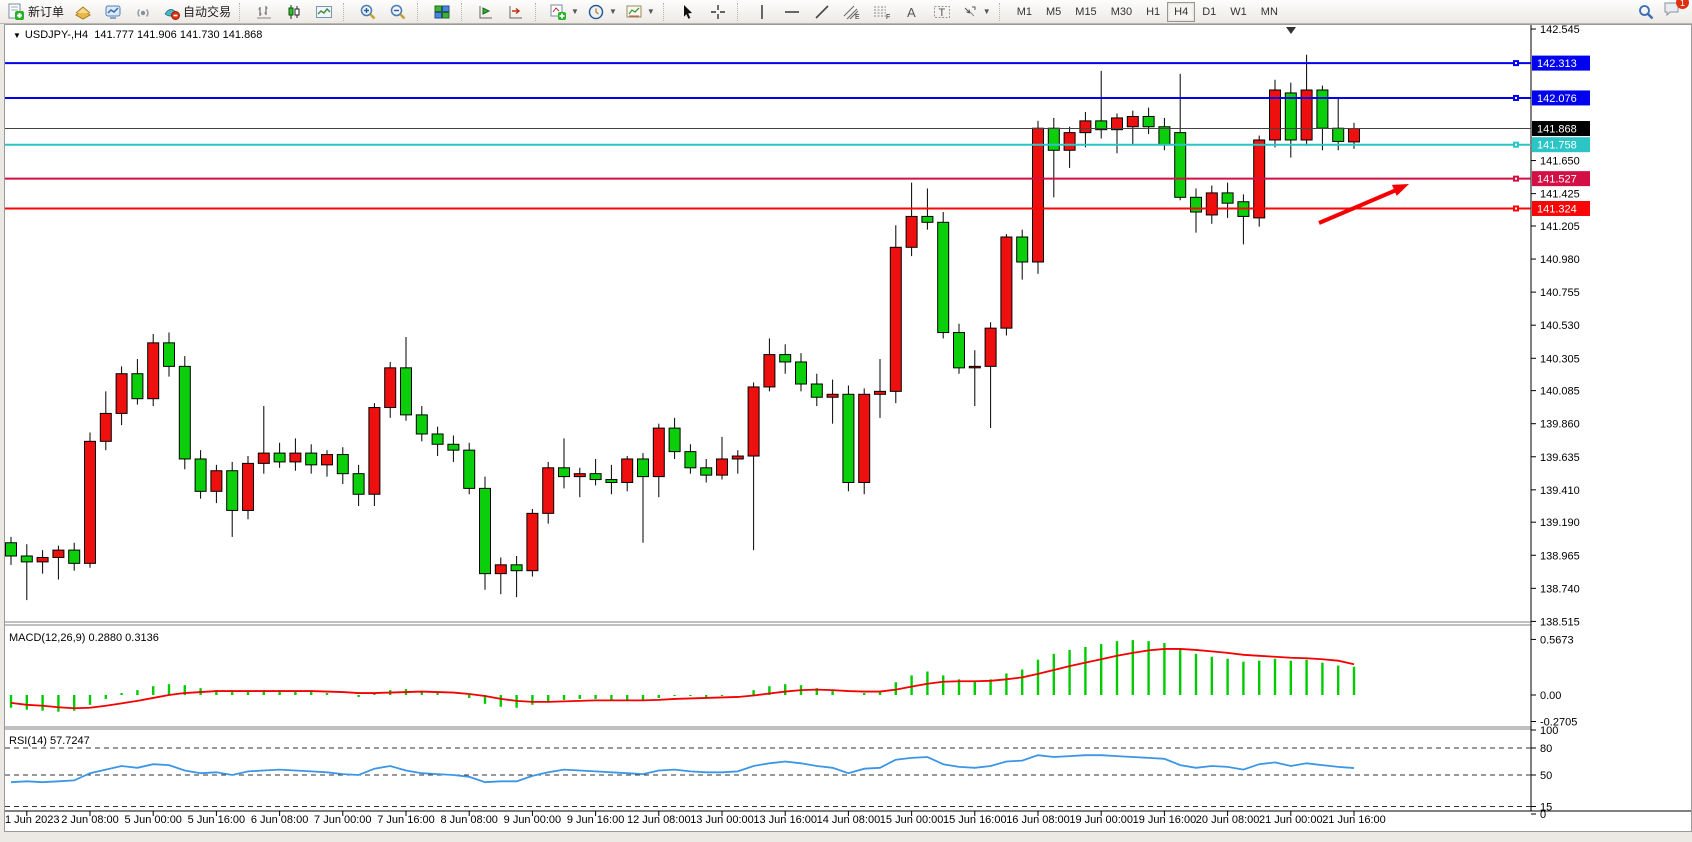 This screenshot has width=1692, height=842. What do you see at coordinates (368, 12) in the screenshot?
I see `zoom-in-button` at bounding box center [368, 12].